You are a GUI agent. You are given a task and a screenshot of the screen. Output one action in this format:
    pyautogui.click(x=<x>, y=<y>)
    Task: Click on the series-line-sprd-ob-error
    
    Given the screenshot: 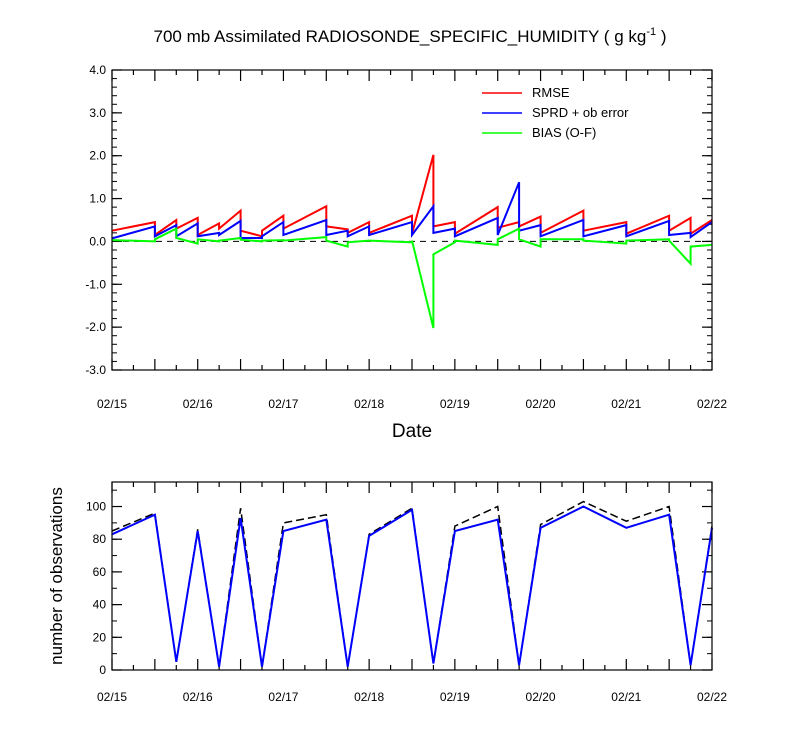 What is the action you would take?
    pyautogui.click(x=412, y=210)
    